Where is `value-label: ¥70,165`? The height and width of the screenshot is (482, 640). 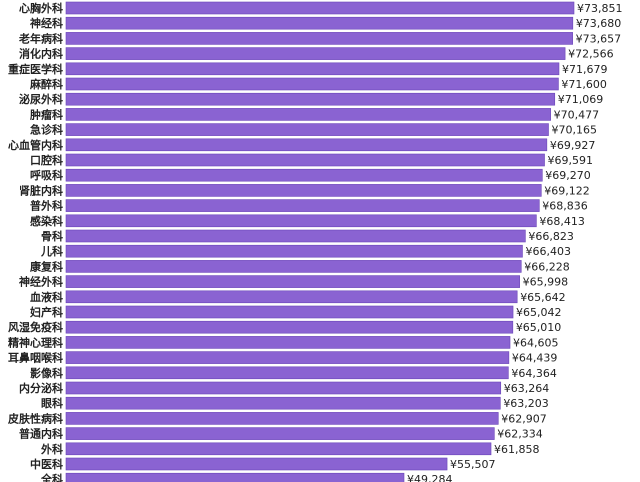
value-label: ¥70,165 is located at coordinates (574, 130).